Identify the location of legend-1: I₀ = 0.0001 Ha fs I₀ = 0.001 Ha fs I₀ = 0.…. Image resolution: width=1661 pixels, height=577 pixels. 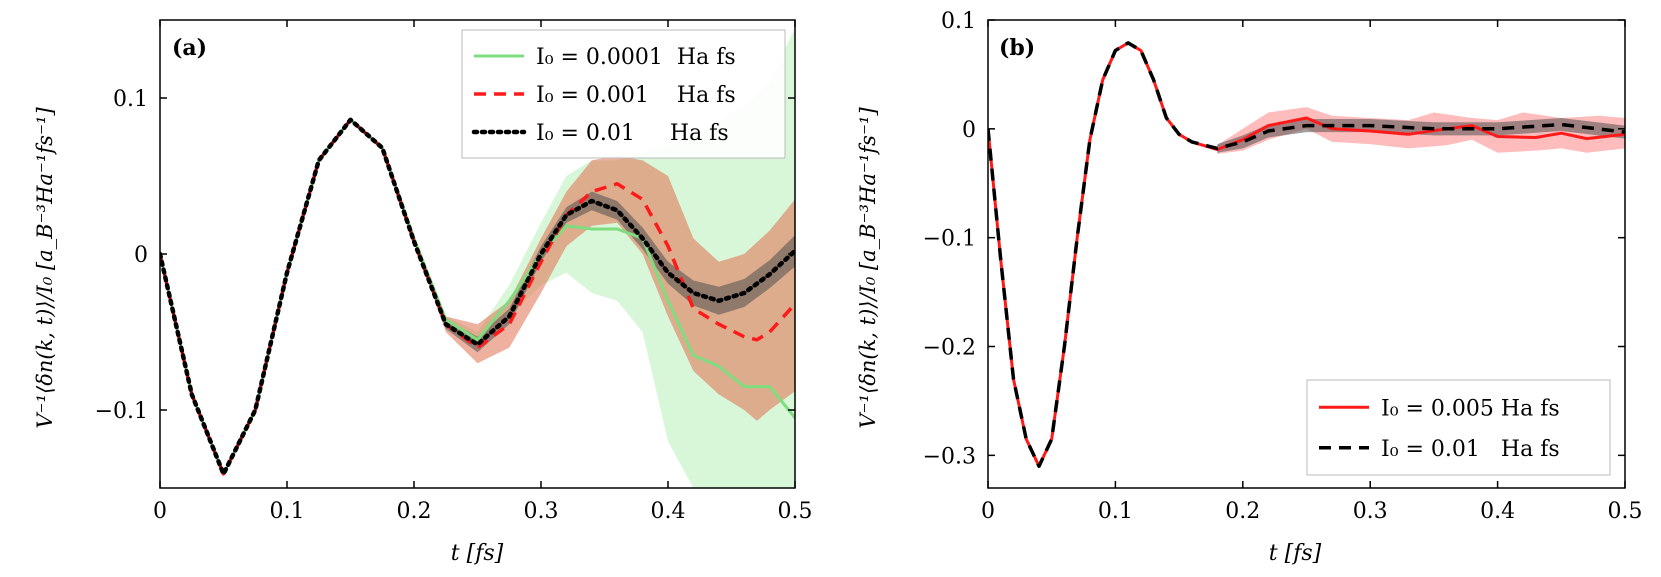
(623, 94).